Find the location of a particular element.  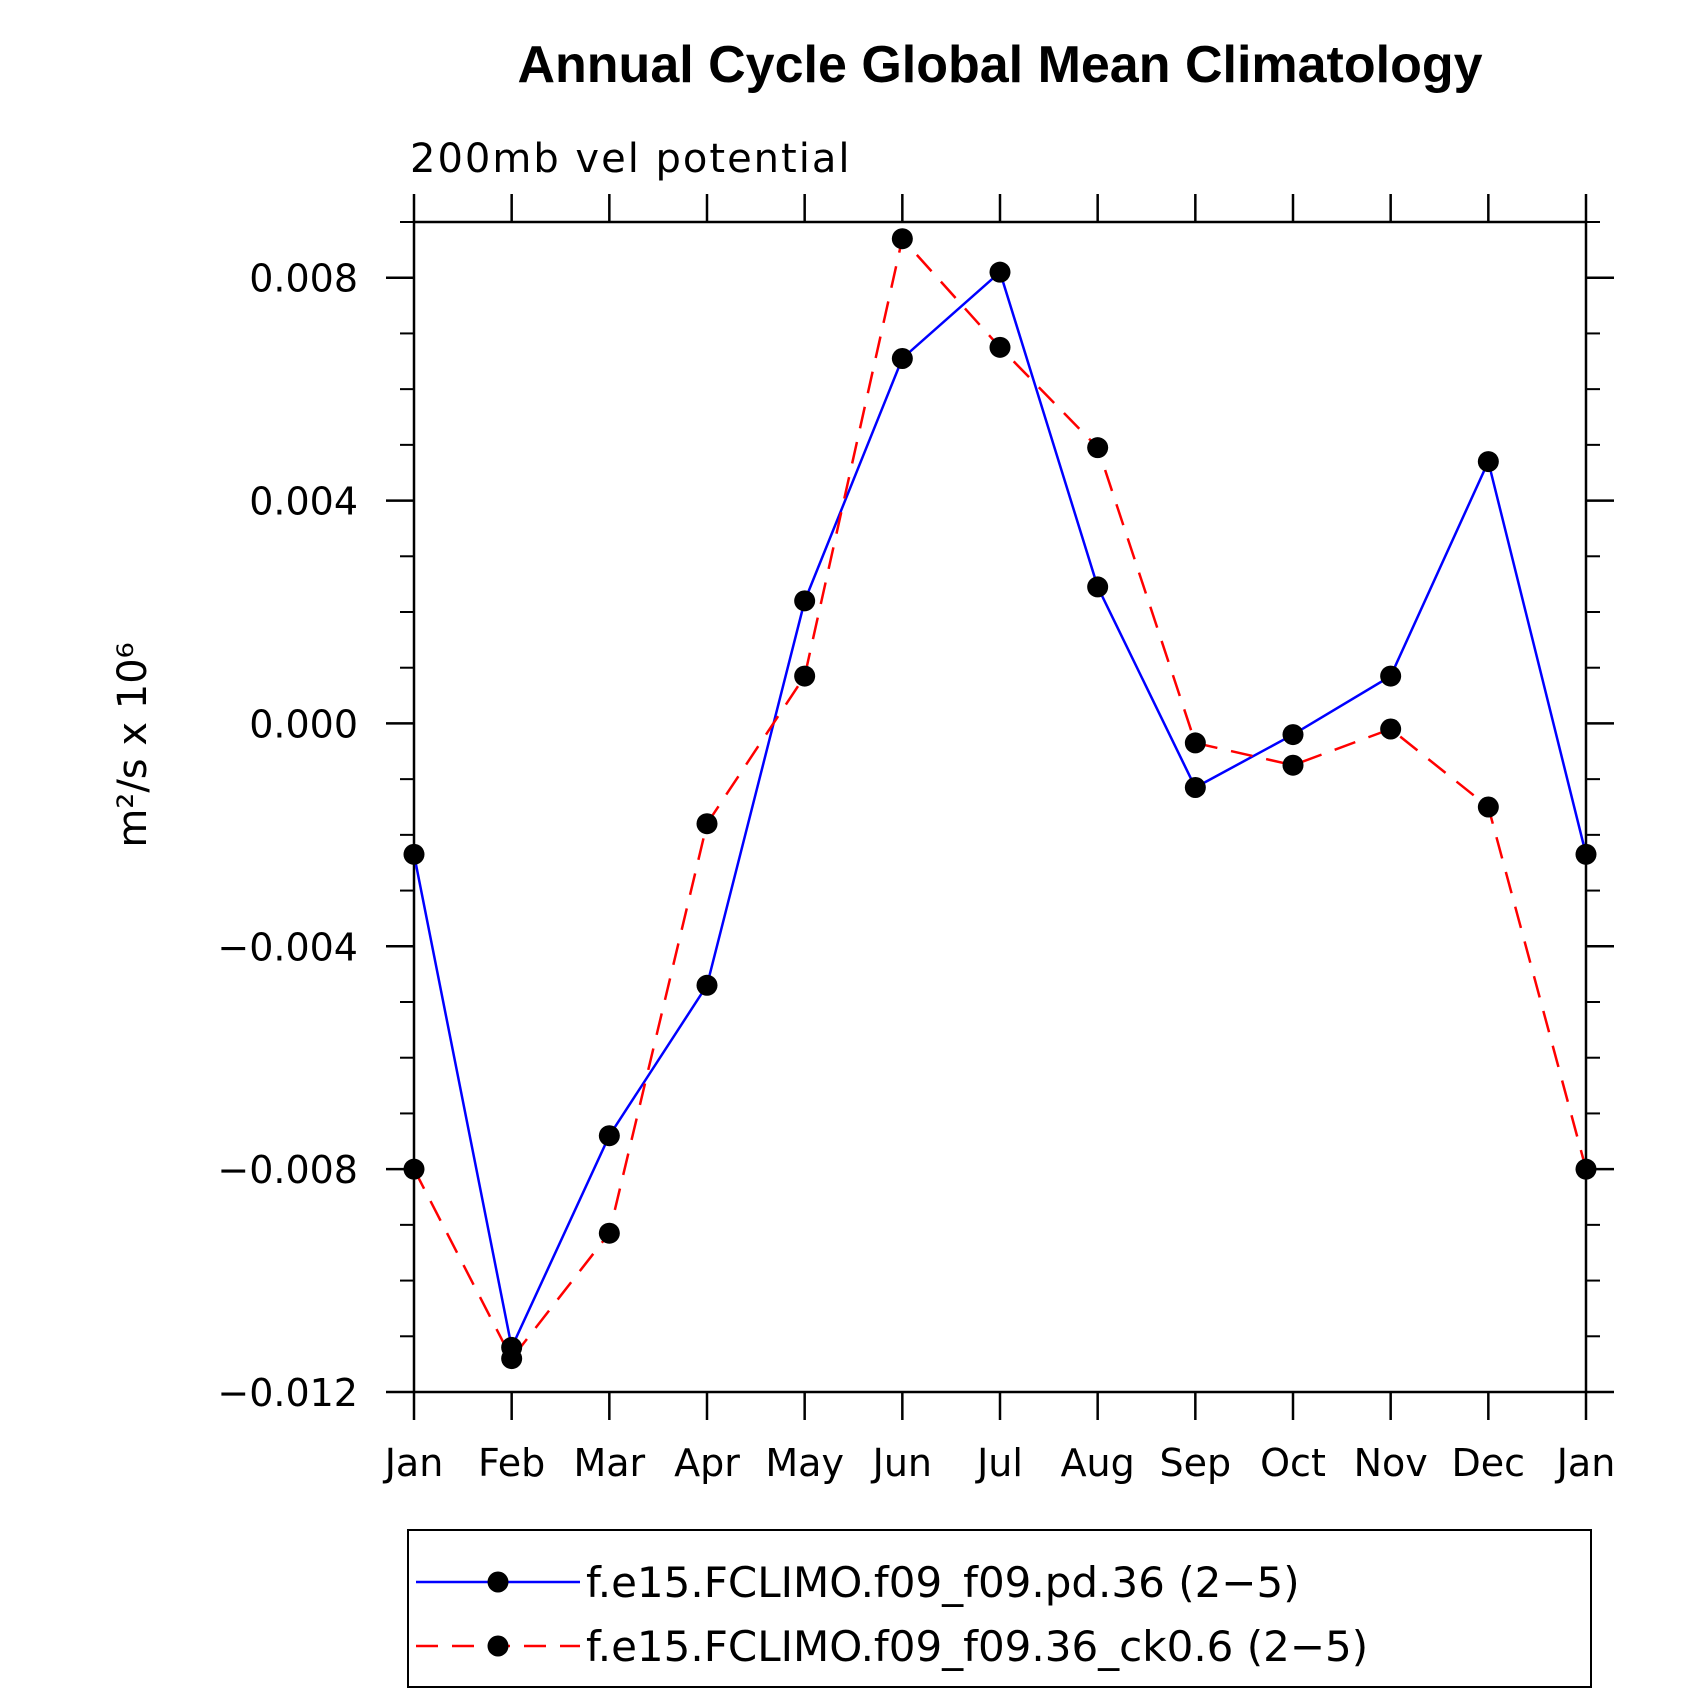

data-point-s2-mar is located at coordinates (609, 1233).